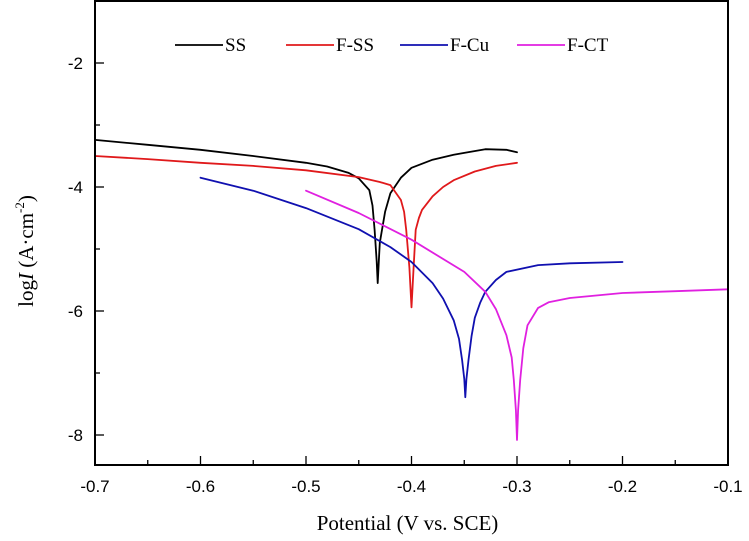 This screenshot has width=749, height=541. I want to click on legend: SS F-SS F-Cu F-CT, so click(392, 45).